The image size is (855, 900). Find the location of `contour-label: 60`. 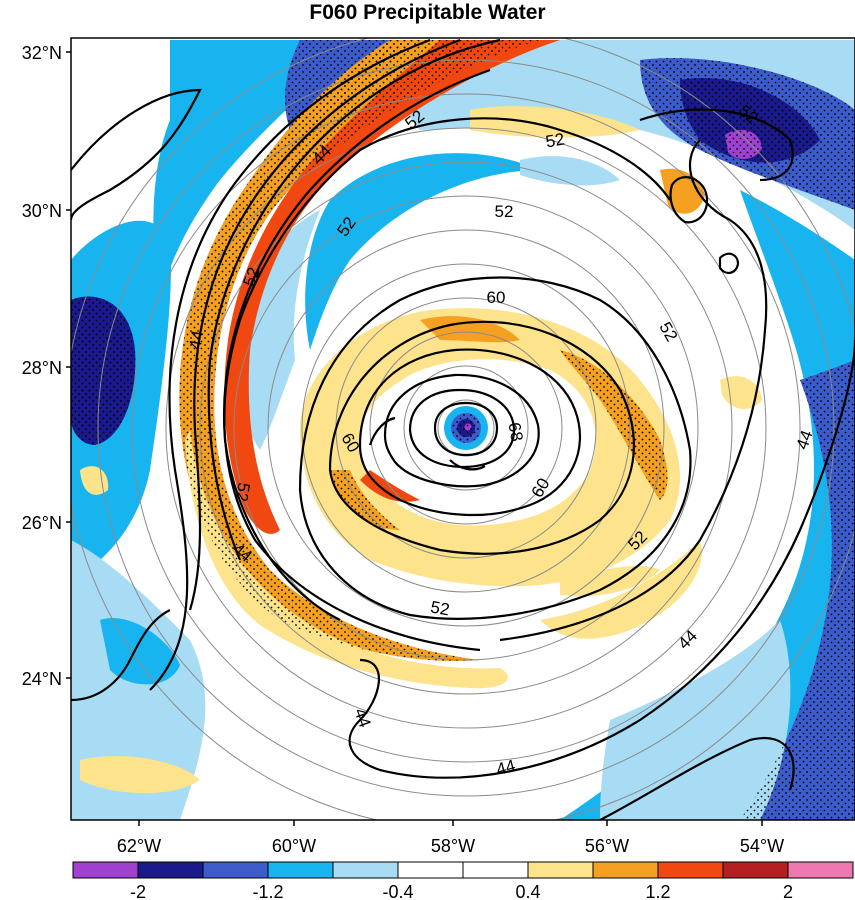

contour-label: 60 is located at coordinates (496, 297).